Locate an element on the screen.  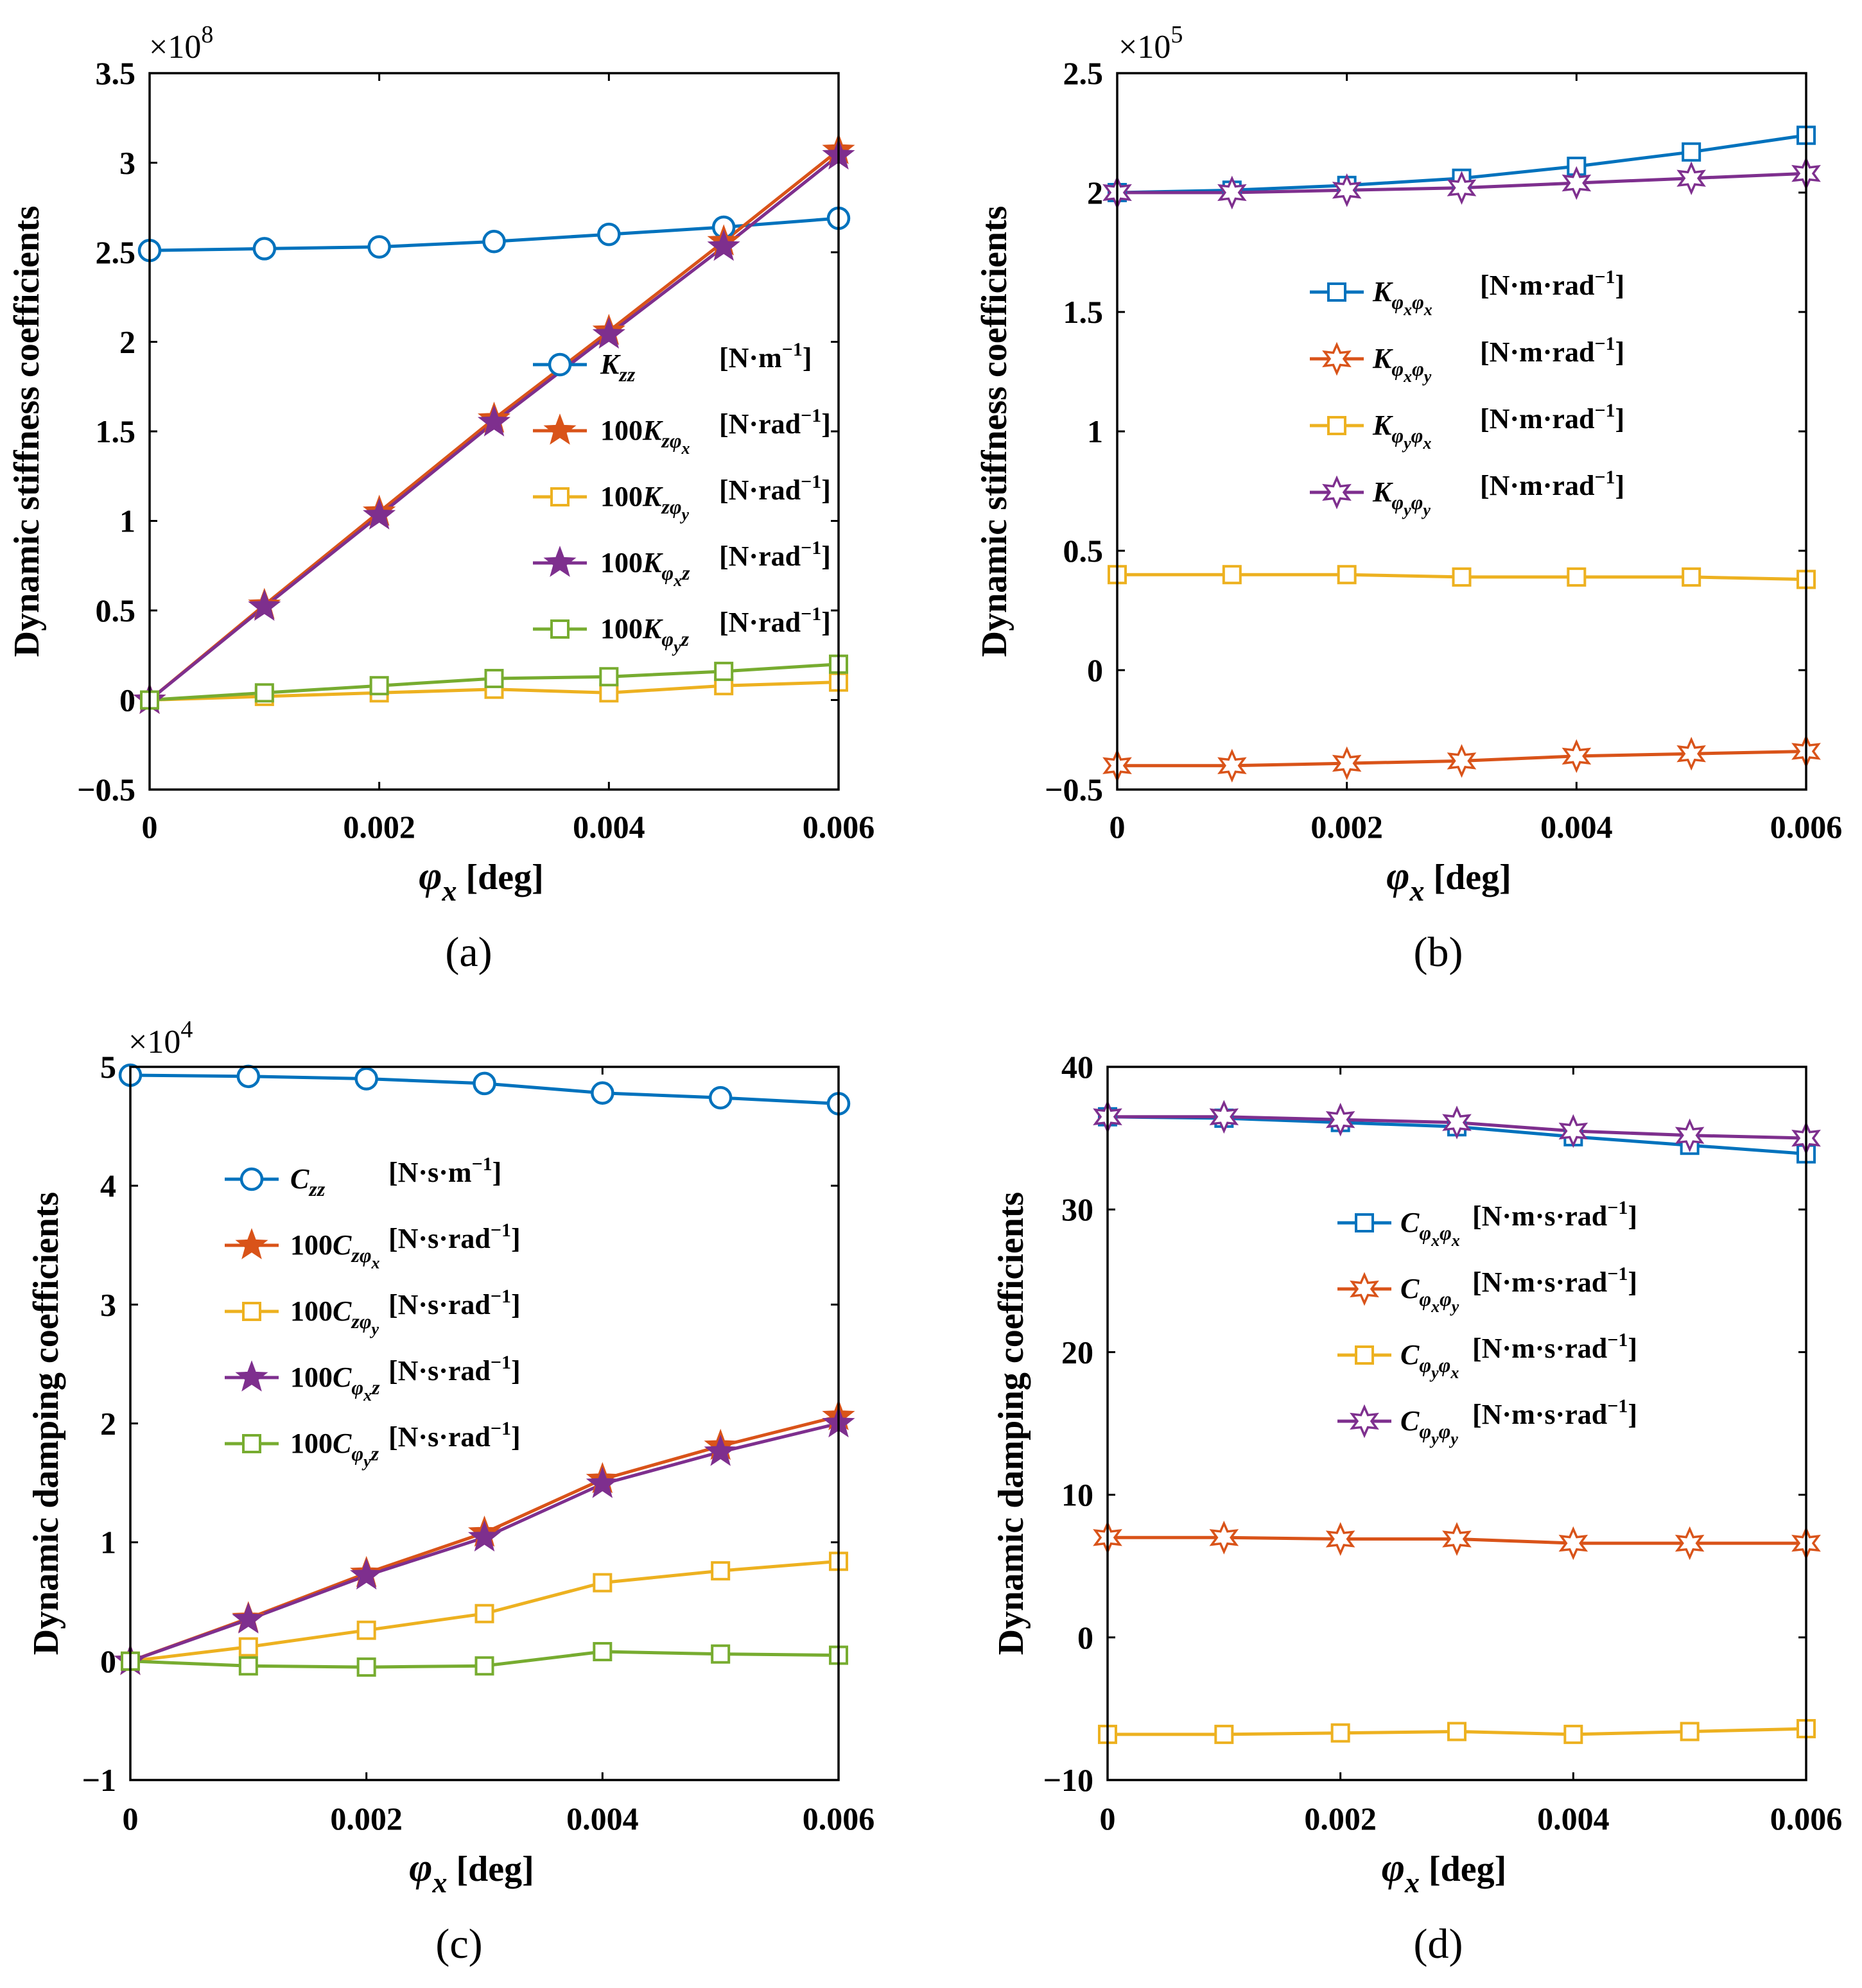
legend-unit: [N·m·s·rad−1] is located at coordinates (1554, 1413).